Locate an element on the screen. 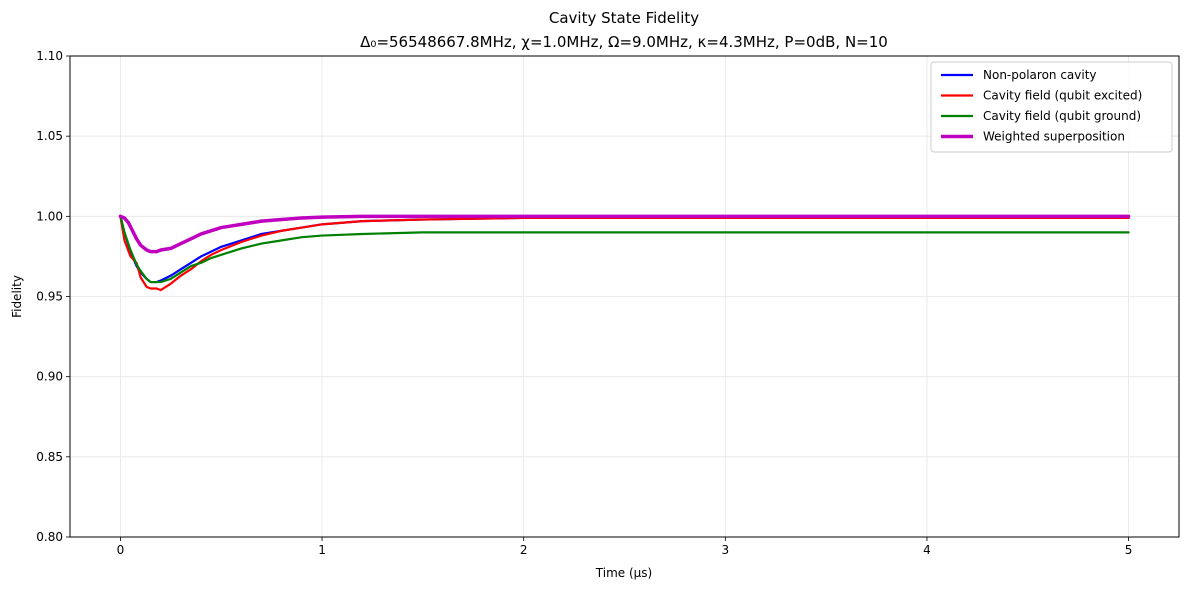 The height and width of the screenshot is (590, 1189). x-tick-label: 3 is located at coordinates (725, 550).